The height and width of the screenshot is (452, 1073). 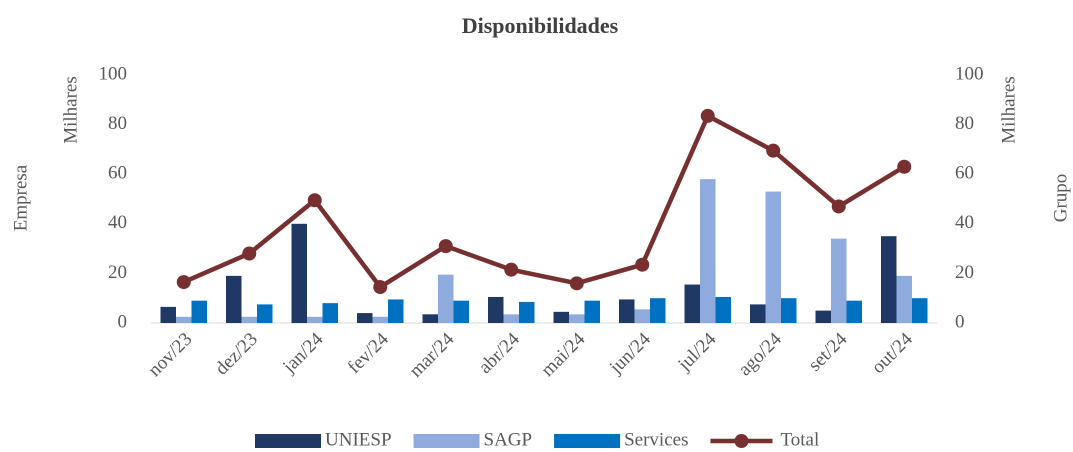 What do you see at coordinates (358, 439) in the screenshot?
I see `legend-label: UNIESP` at bounding box center [358, 439].